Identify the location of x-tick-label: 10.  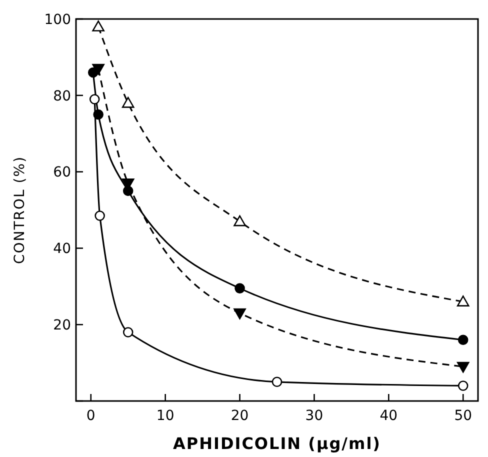
(165, 416).